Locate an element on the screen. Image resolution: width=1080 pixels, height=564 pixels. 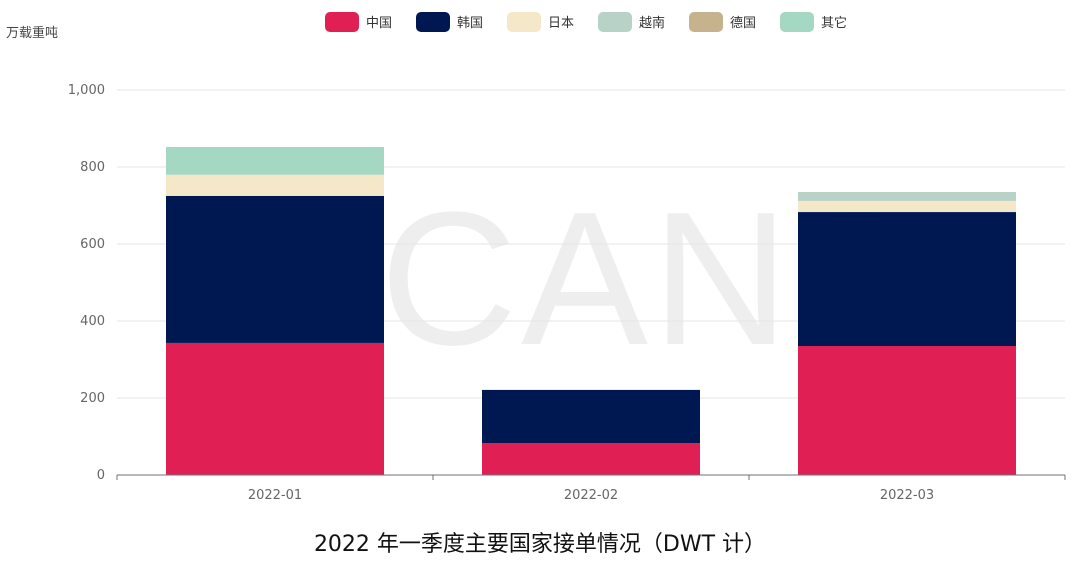
y-tick-label: 400 is located at coordinates (92, 321).